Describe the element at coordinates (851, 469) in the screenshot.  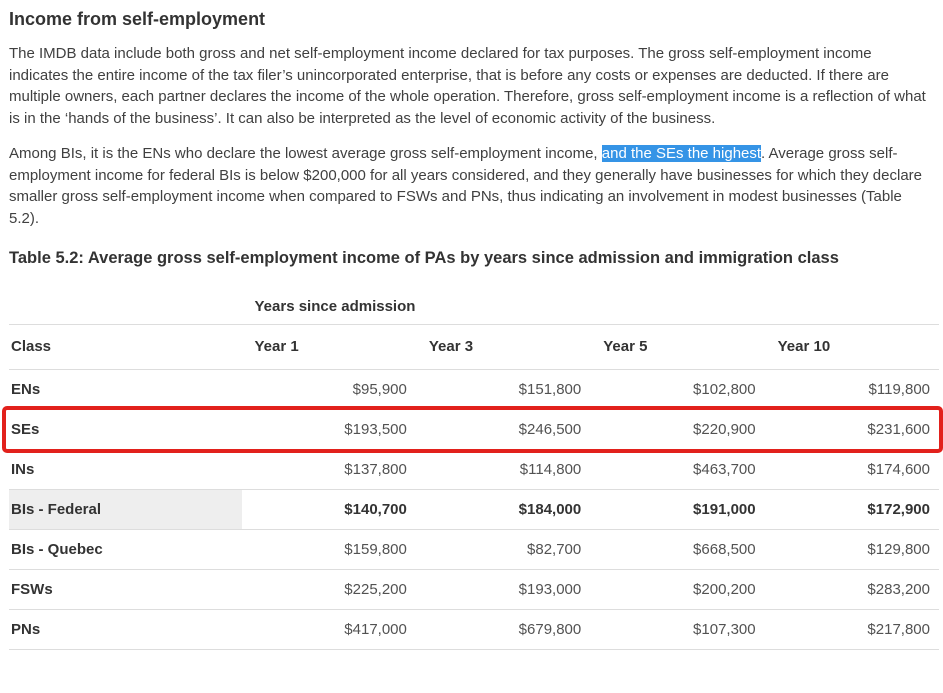
I see `cell-year10: $174,600` at that location.